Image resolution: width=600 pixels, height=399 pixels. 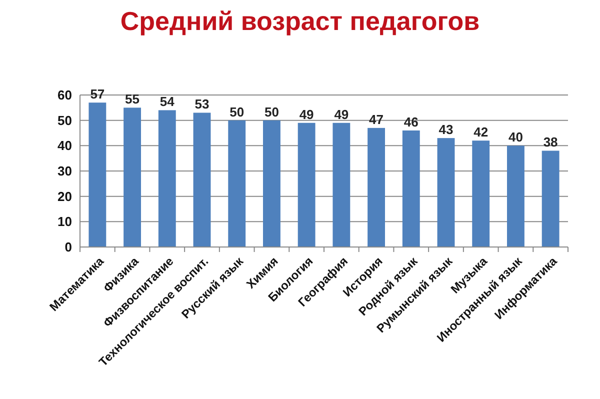 I want to click on data-label: 55, so click(x=132, y=99).